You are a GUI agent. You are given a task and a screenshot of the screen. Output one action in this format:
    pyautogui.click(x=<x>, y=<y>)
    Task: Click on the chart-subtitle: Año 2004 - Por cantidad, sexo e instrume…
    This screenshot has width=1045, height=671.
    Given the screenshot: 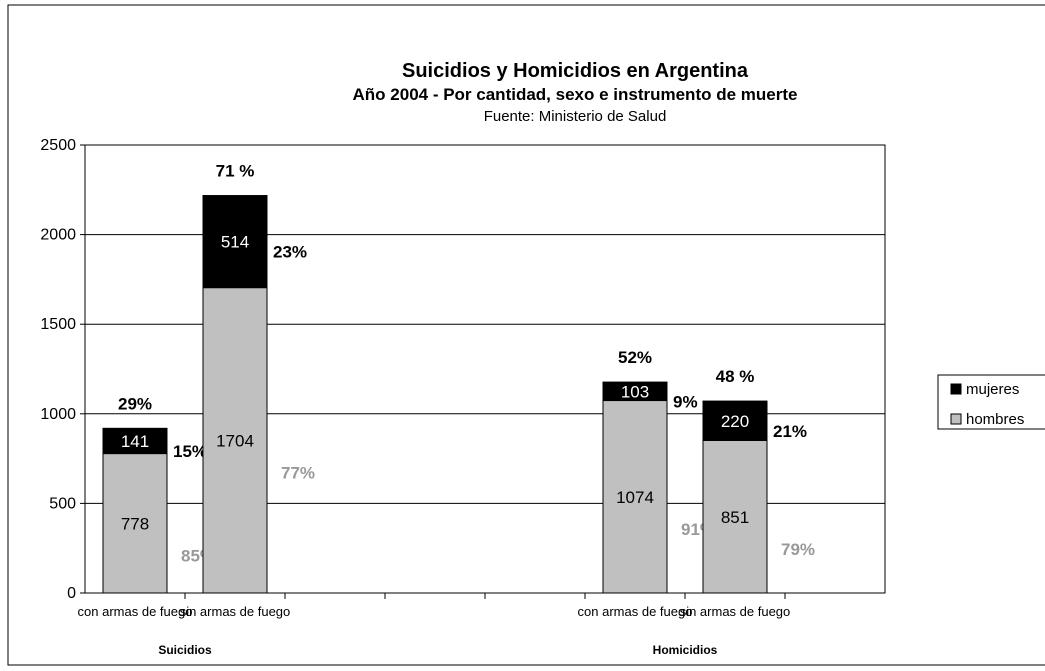 What is the action you would take?
    pyautogui.click(x=575, y=94)
    